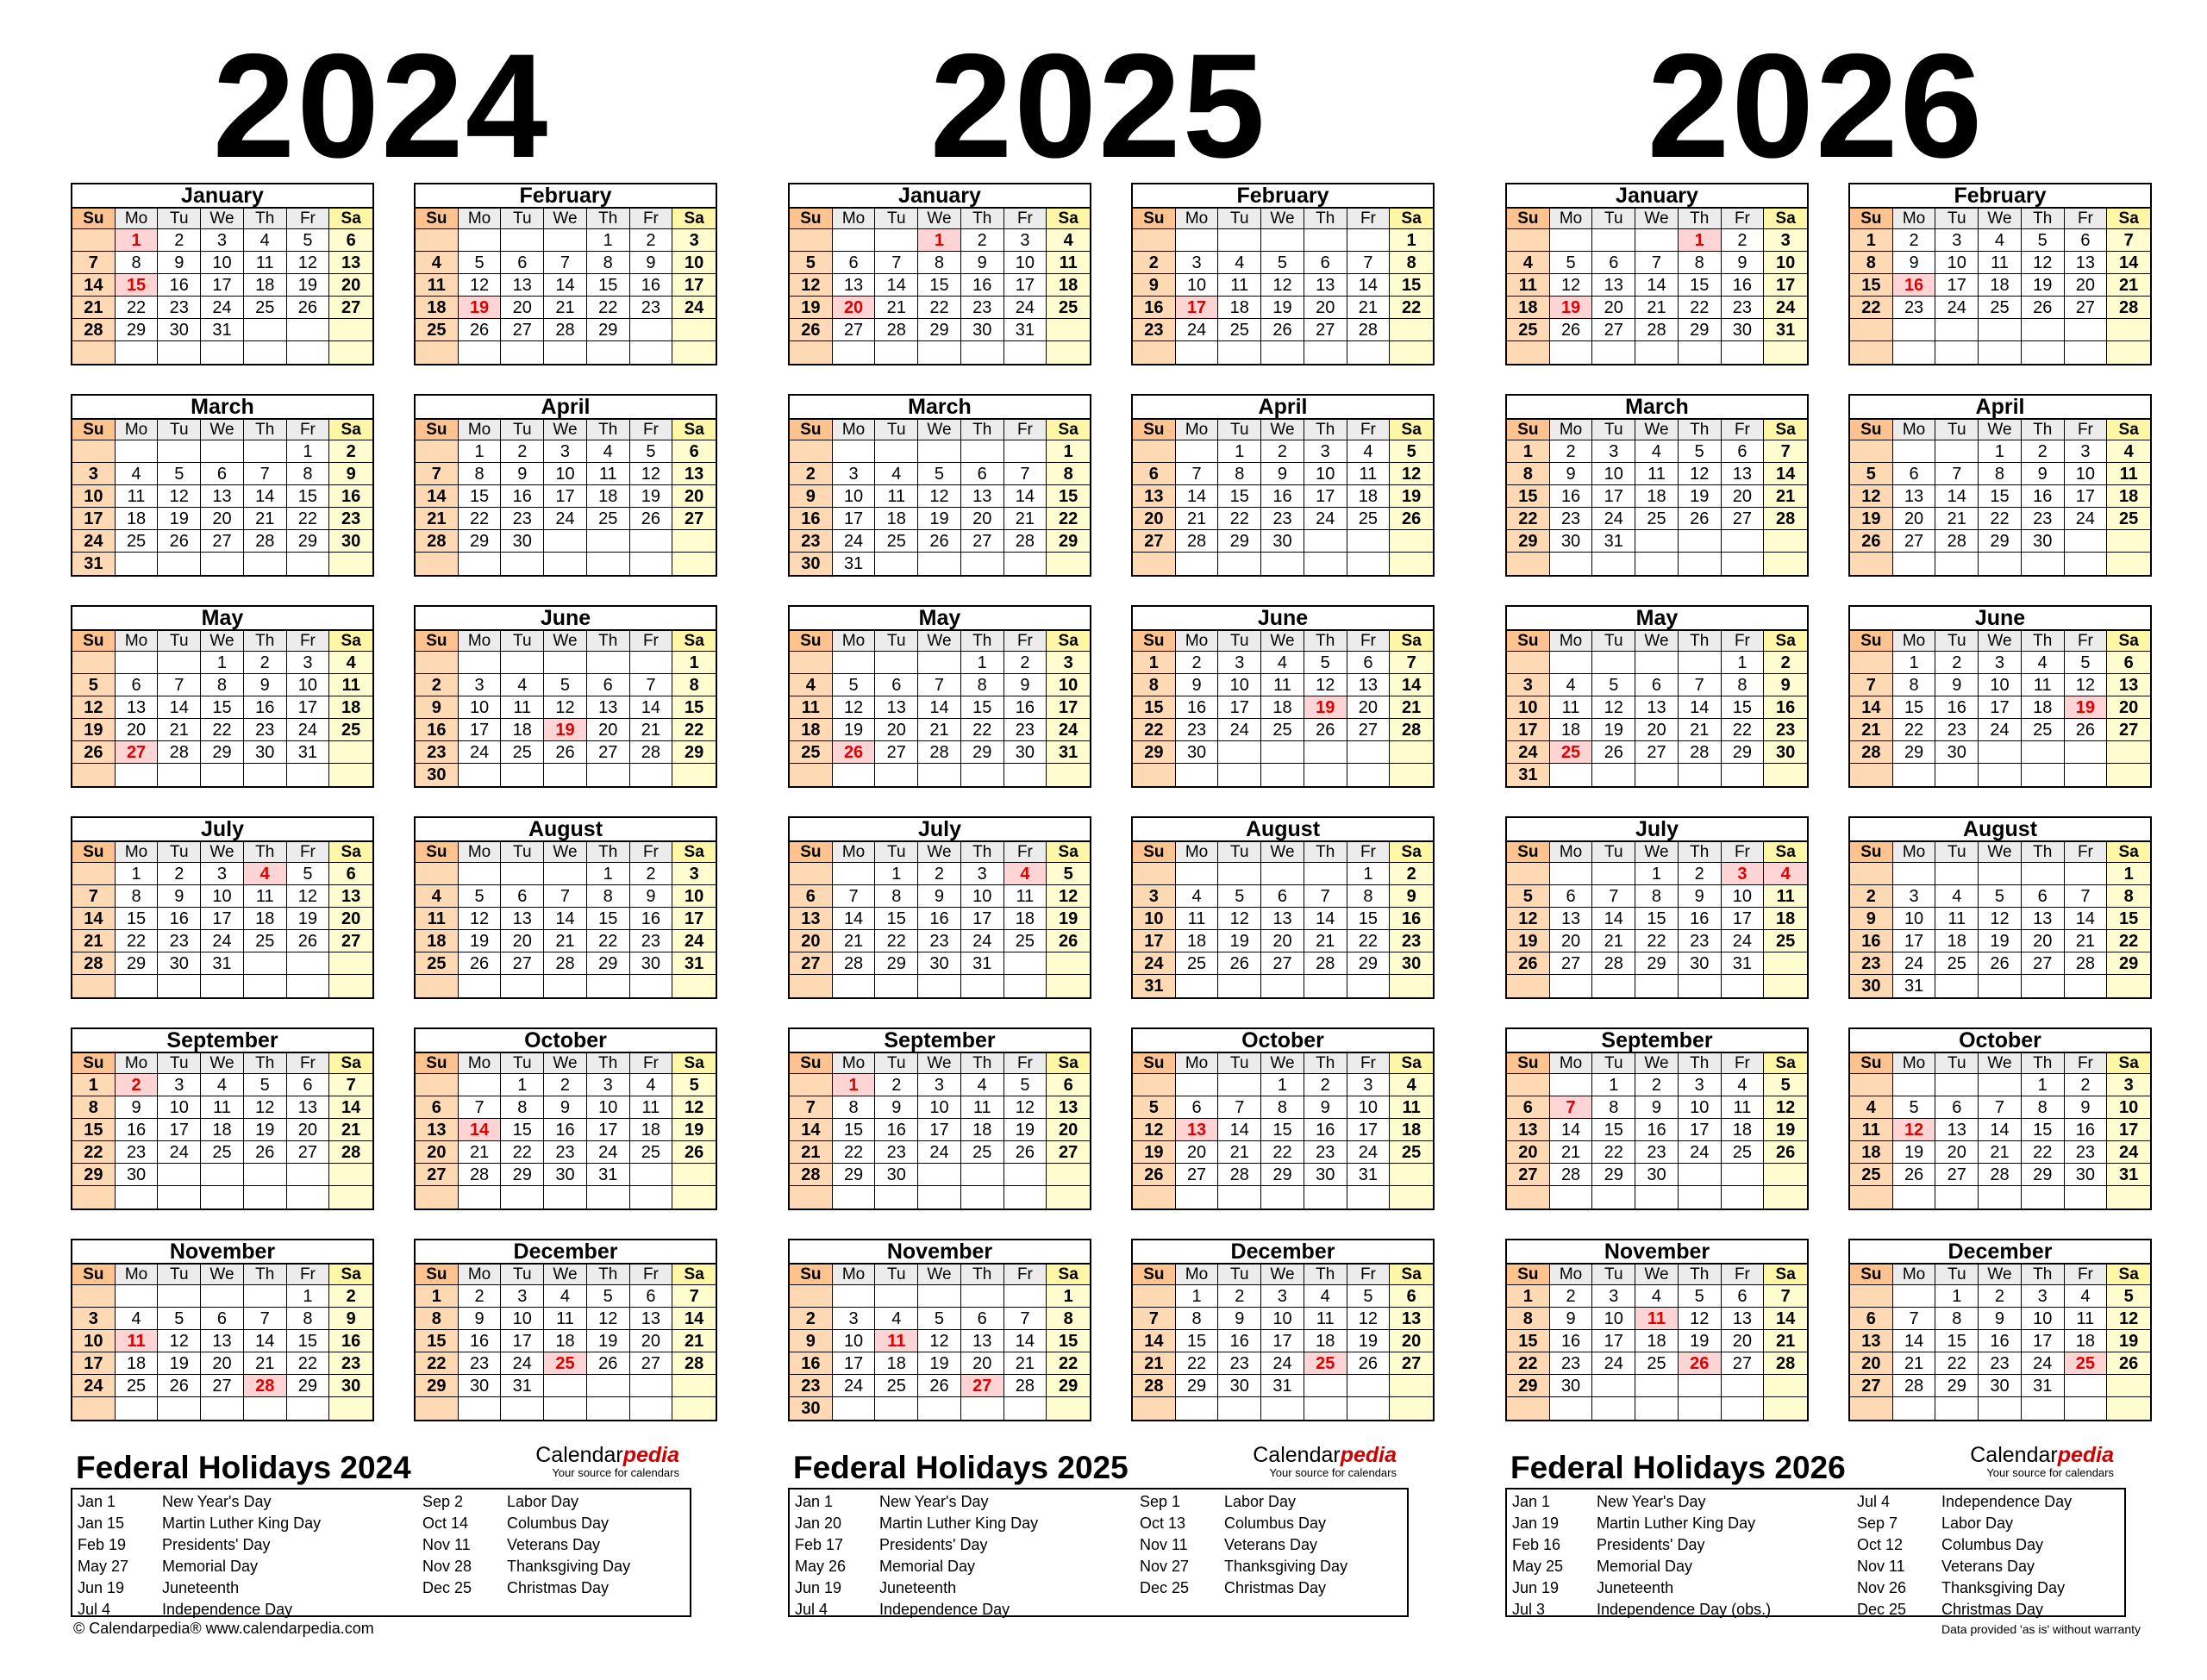  Describe the element at coordinates (1657, 474) in the screenshot. I see `day-cell: 11` at that location.